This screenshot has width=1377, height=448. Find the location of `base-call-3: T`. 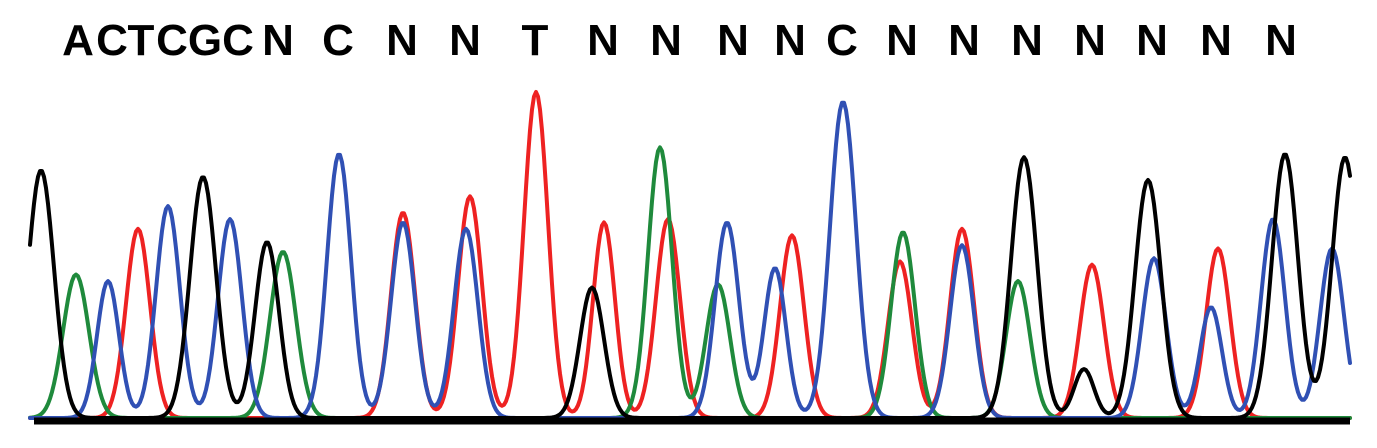

base-call-3: T is located at coordinates (141, 40).